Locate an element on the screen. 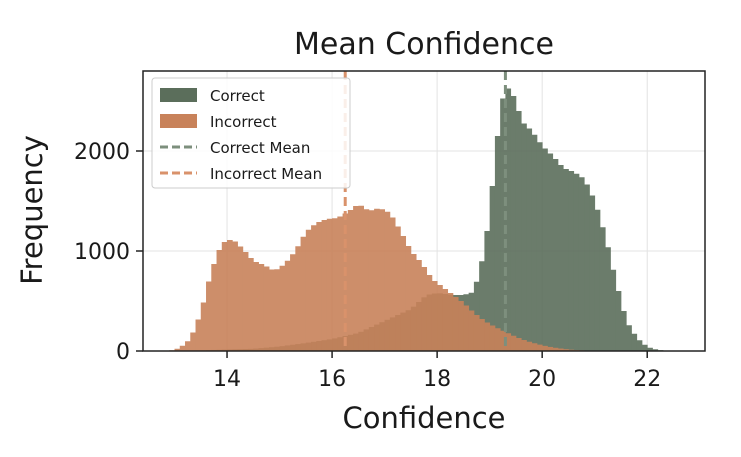 This screenshot has width=741, height=457. x-tick-label: 16 is located at coordinates (332, 379).